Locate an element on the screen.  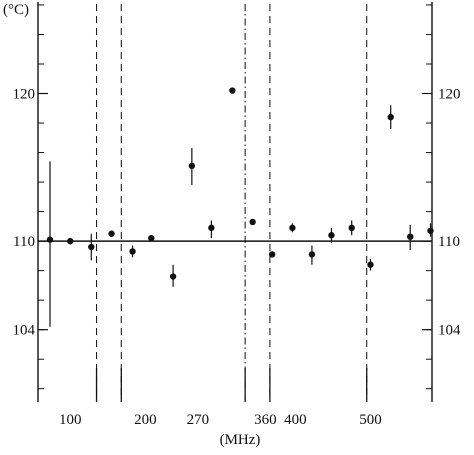
x-axis-unit-label: (MHz) is located at coordinates (240, 440).